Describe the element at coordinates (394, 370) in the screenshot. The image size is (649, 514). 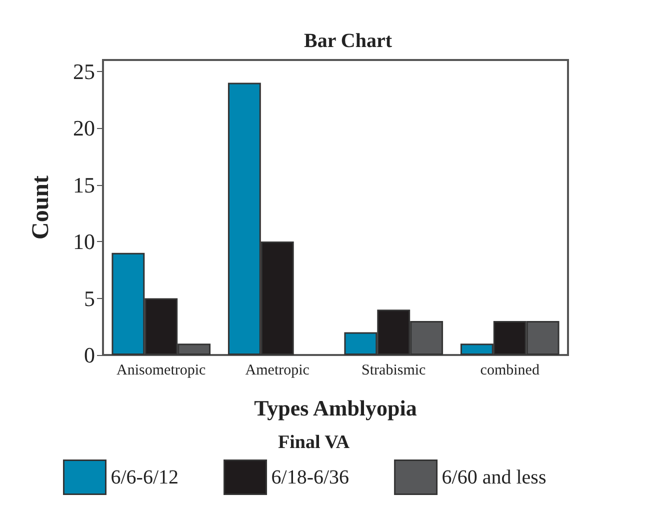
I see `x-tick-label: Strabismic` at that location.